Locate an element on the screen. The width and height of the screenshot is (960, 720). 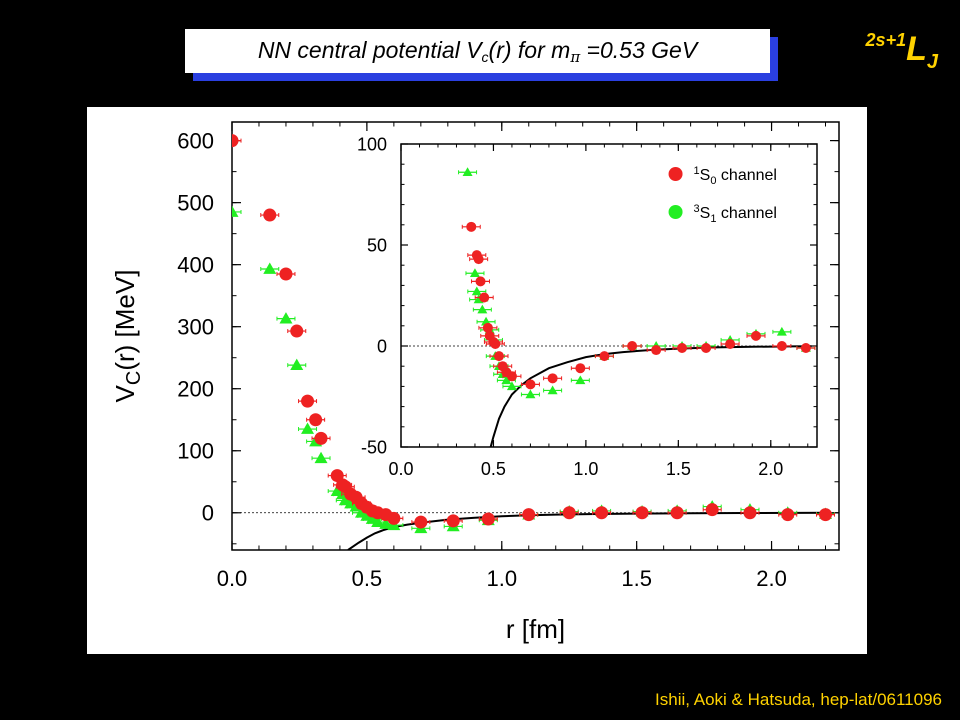
main-y-label-main: V is located at coordinates (125, 393).